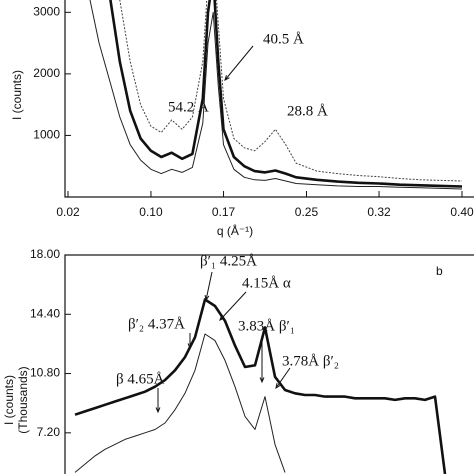 This screenshot has height=474, width=474. Describe the element at coordinates (156, 324) in the screenshot. I see `annotation: β′₂ 4.37Å` at that location.